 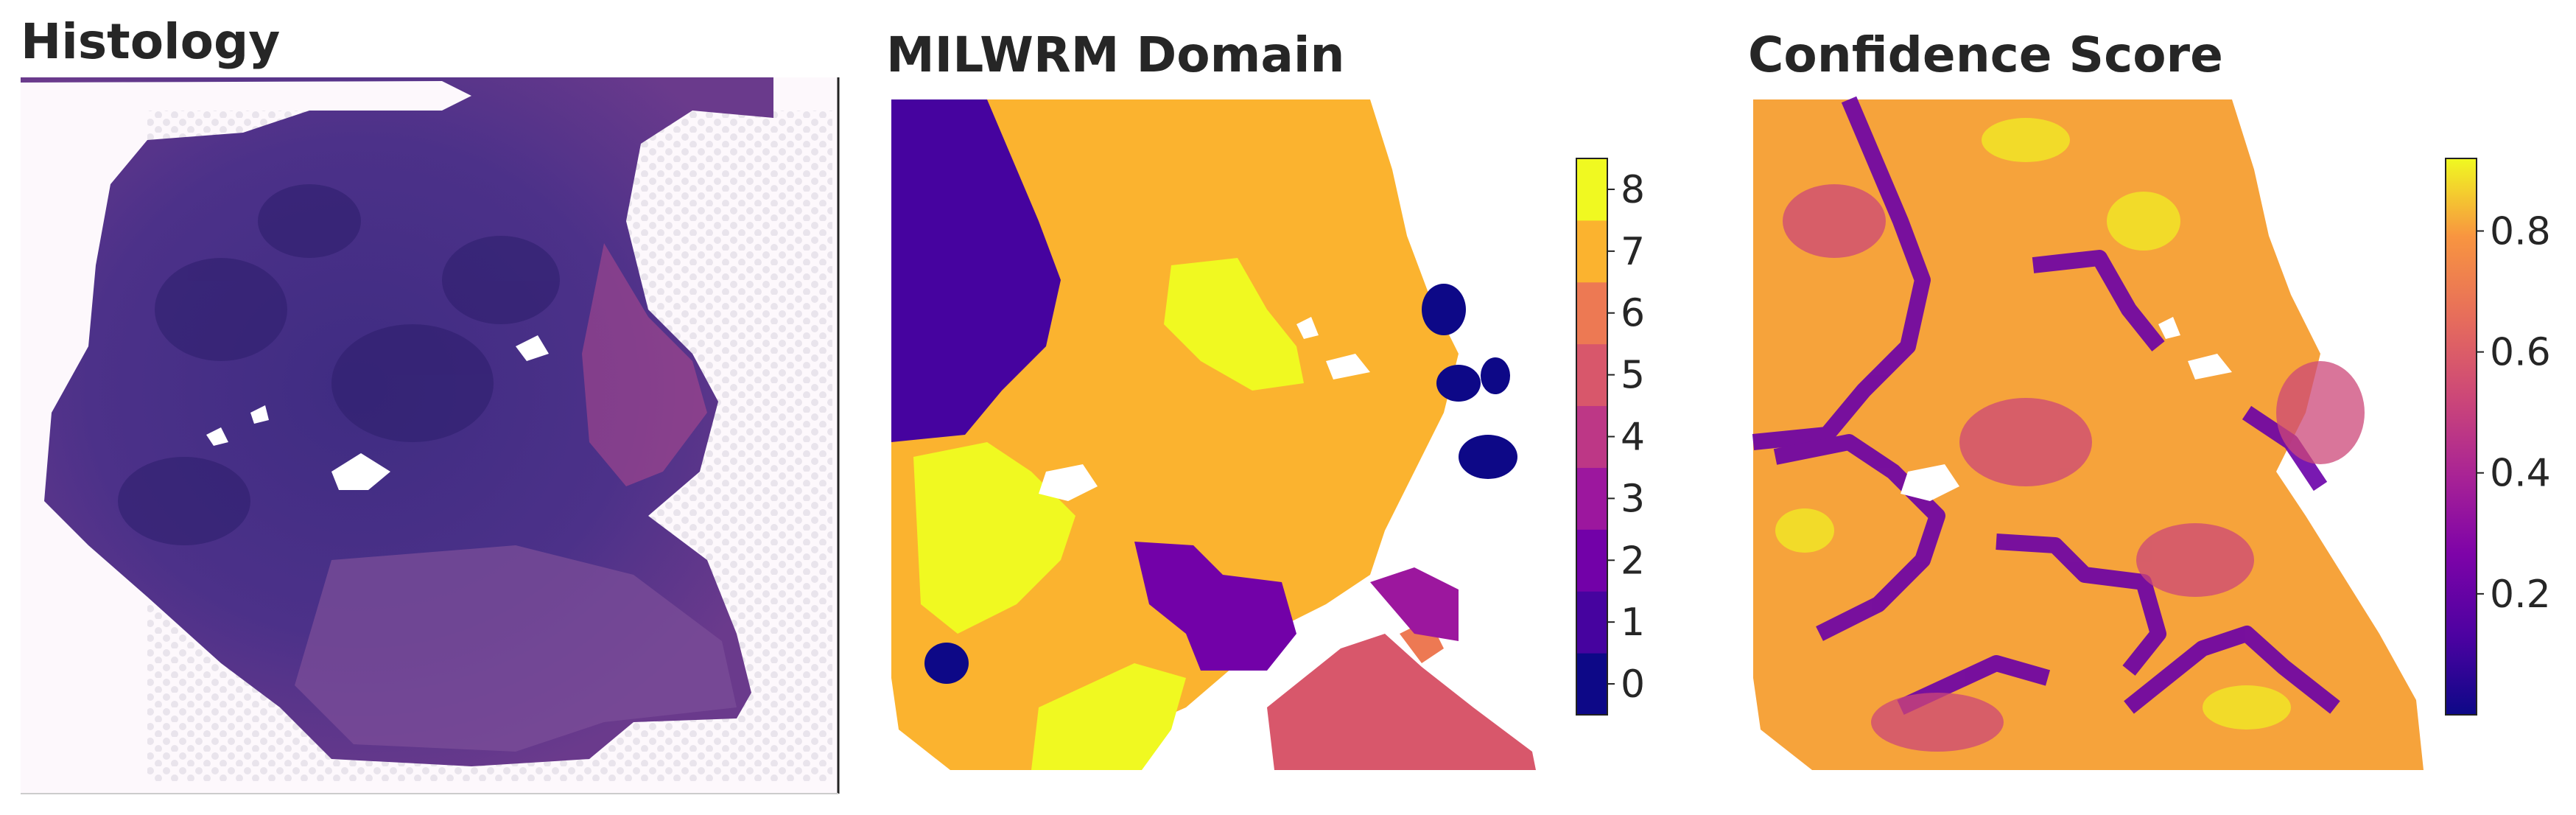 I want to click on domain-5-region, so click(x=1401, y=702).